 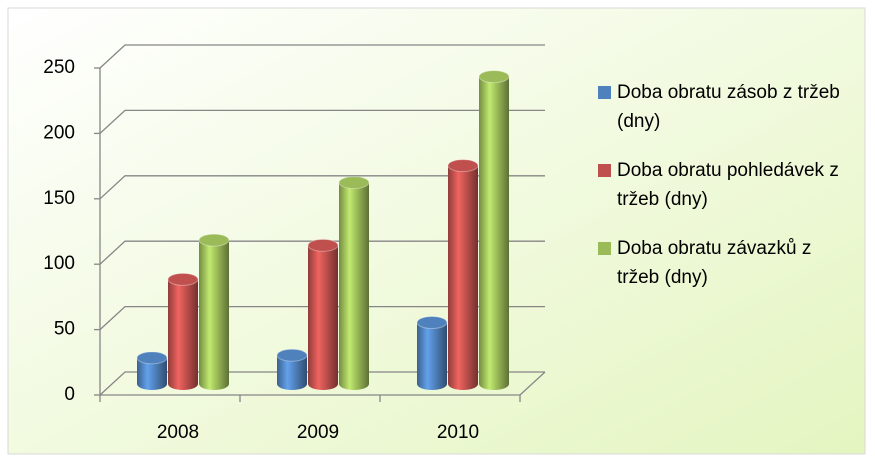 What do you see at coordinates (458, 432) in the screenshot?
I see `x-tick-label: 2010` at bounding box center [458, 432].